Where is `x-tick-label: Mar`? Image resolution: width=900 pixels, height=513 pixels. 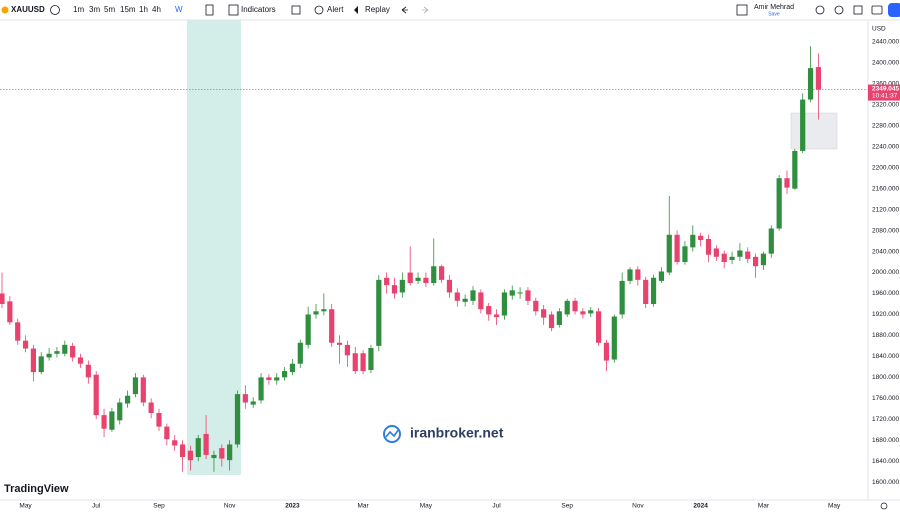 x-tick-label: Mar is located at coordinates (363, 506).